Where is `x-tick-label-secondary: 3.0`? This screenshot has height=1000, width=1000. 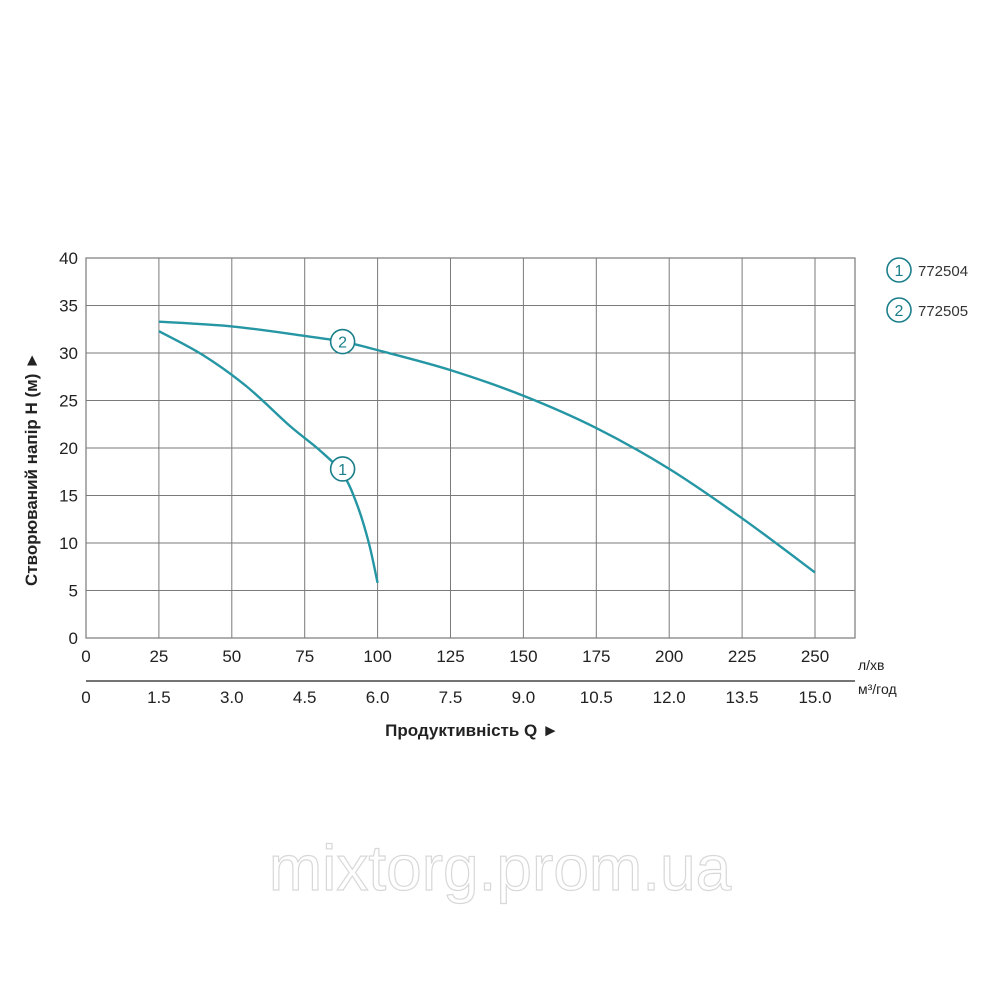
x-tick-label-secondary: 3.0 is located at coordinates (232, 697).